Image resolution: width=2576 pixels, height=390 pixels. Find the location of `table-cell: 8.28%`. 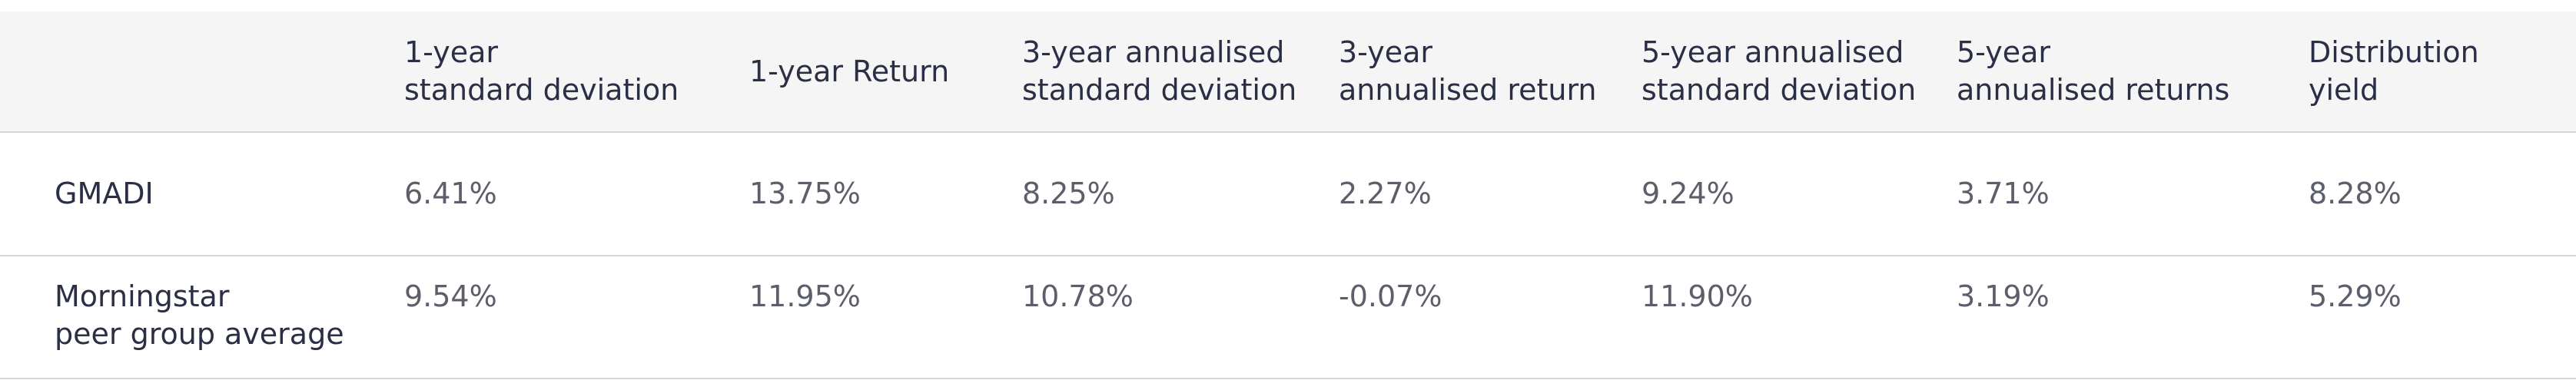

table-cell: 8.28% is located at coordinates (2355, 193).